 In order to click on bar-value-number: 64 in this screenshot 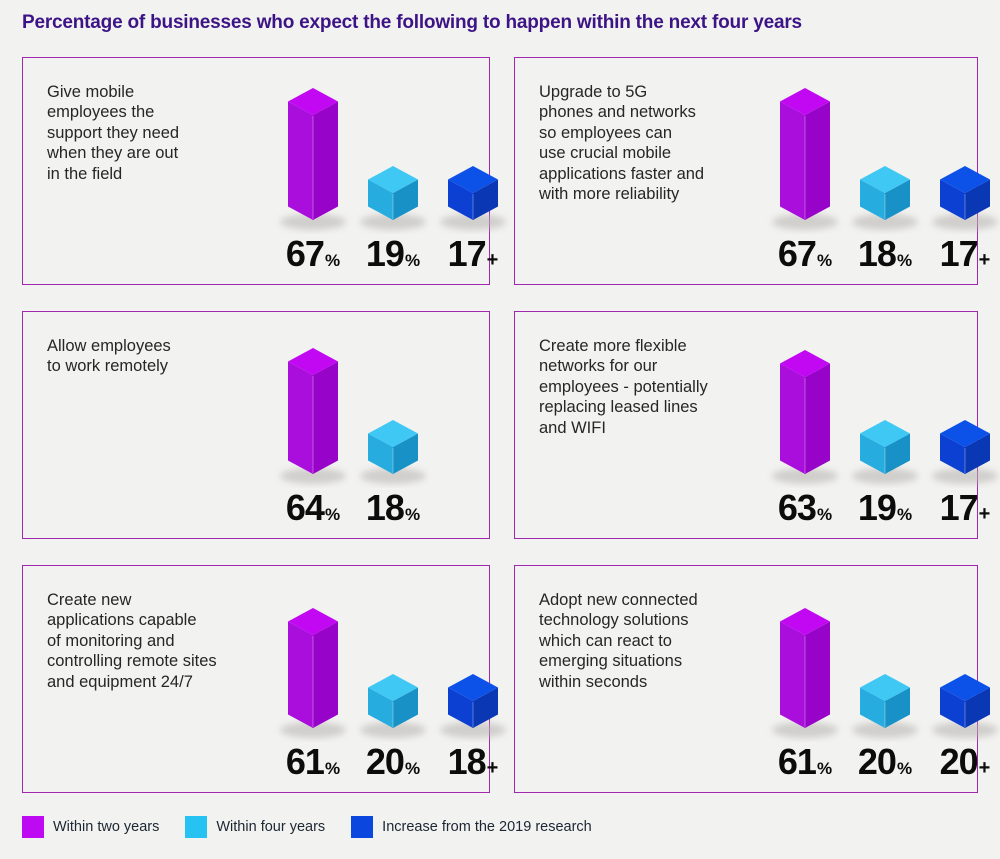, I will do `click(305, 508)`.